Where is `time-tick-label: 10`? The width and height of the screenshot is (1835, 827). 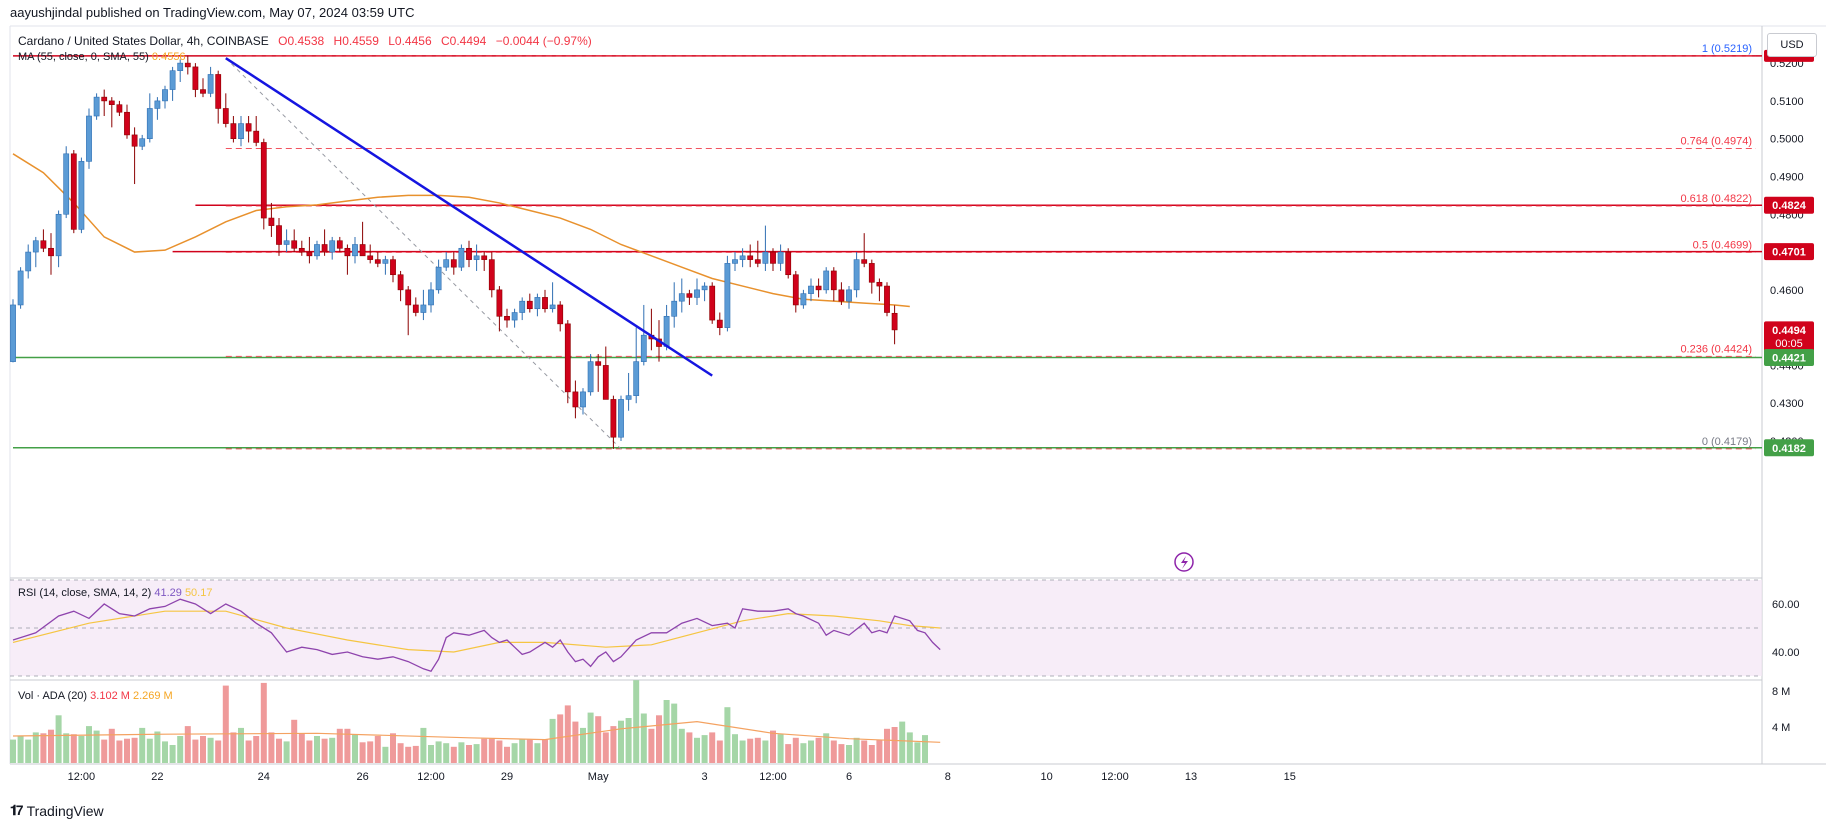
time-tick-label: 10 is located at coordinates (1046, 777).